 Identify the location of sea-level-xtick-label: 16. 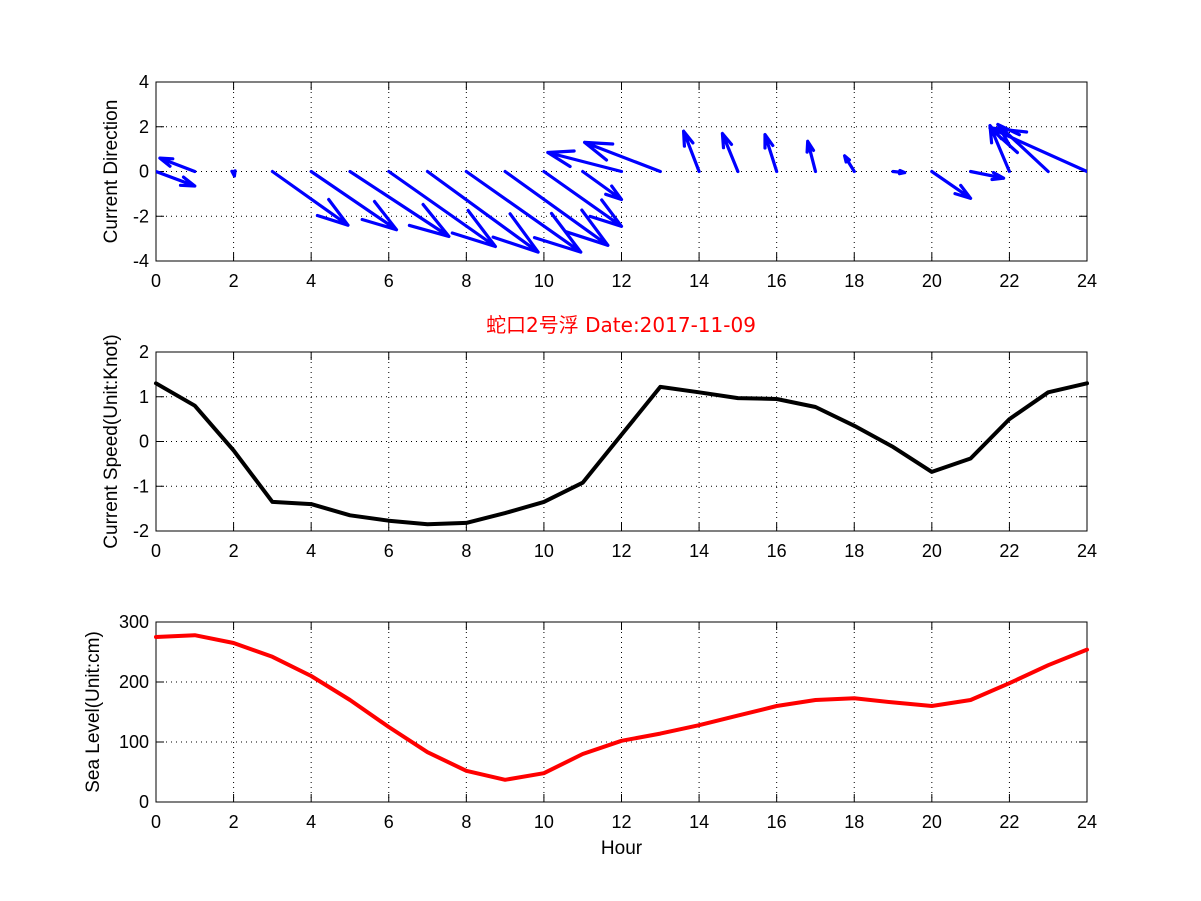
(777, 822).